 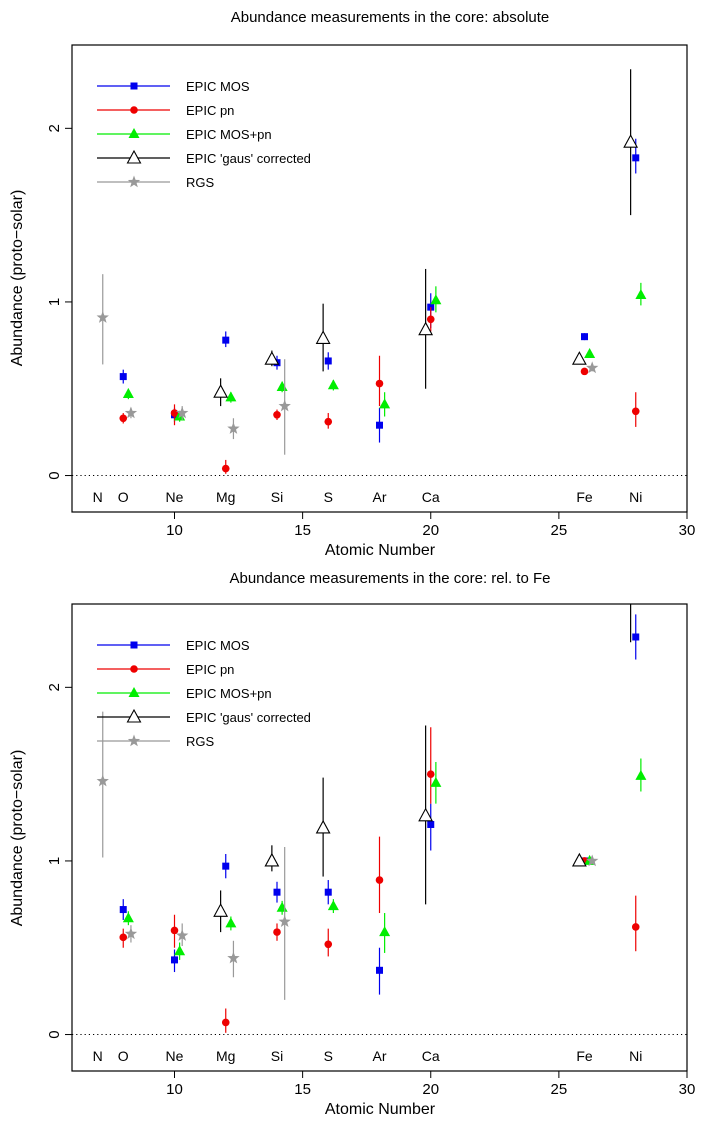 I want to click on element-label: Fe, so click(x=584, y=1056).